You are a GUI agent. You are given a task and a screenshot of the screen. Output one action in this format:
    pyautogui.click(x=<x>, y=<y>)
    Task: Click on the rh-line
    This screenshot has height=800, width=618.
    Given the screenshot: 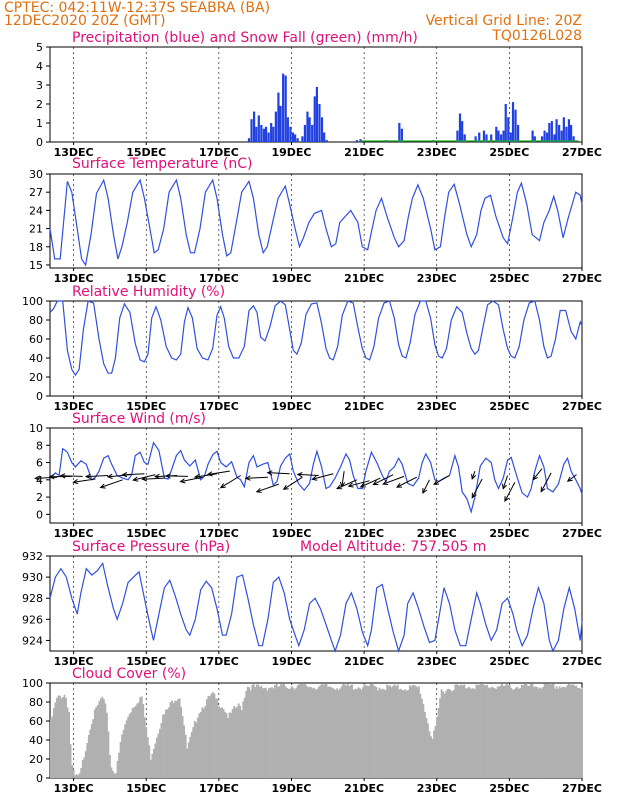 What is the action you would take?
    pyautogui.click(x=316, y=338)
    